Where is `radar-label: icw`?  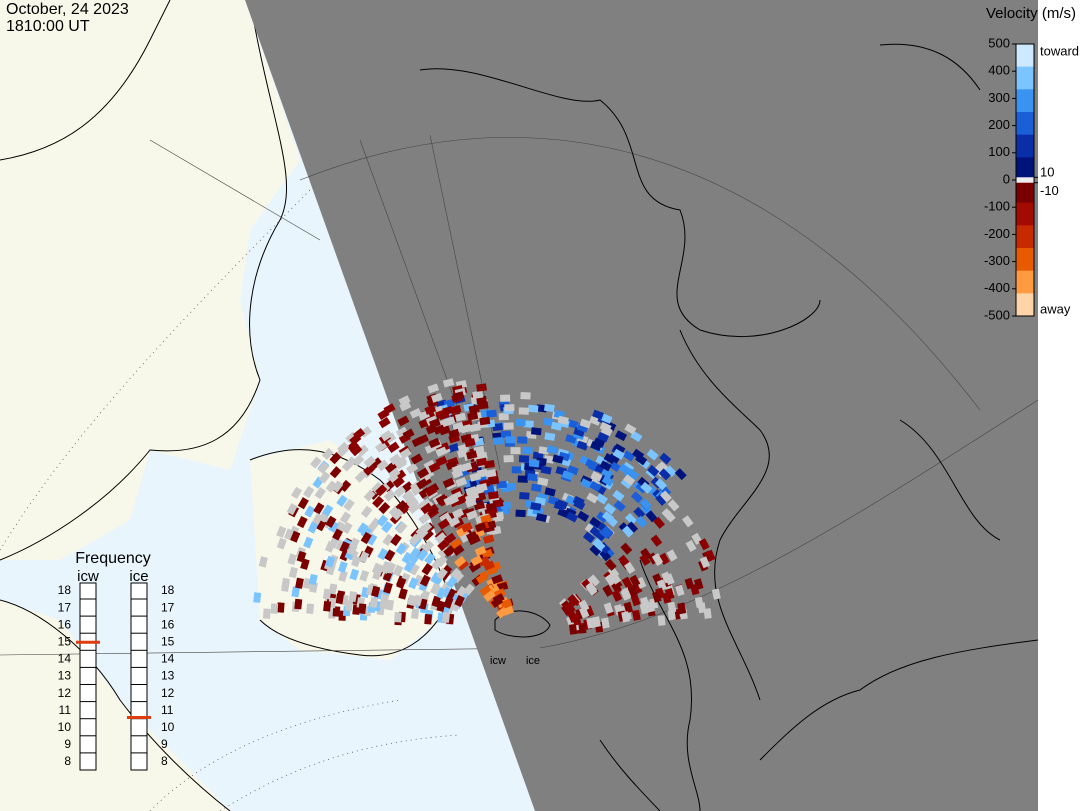 radar-label: icw is located at coordinates (498, 661).